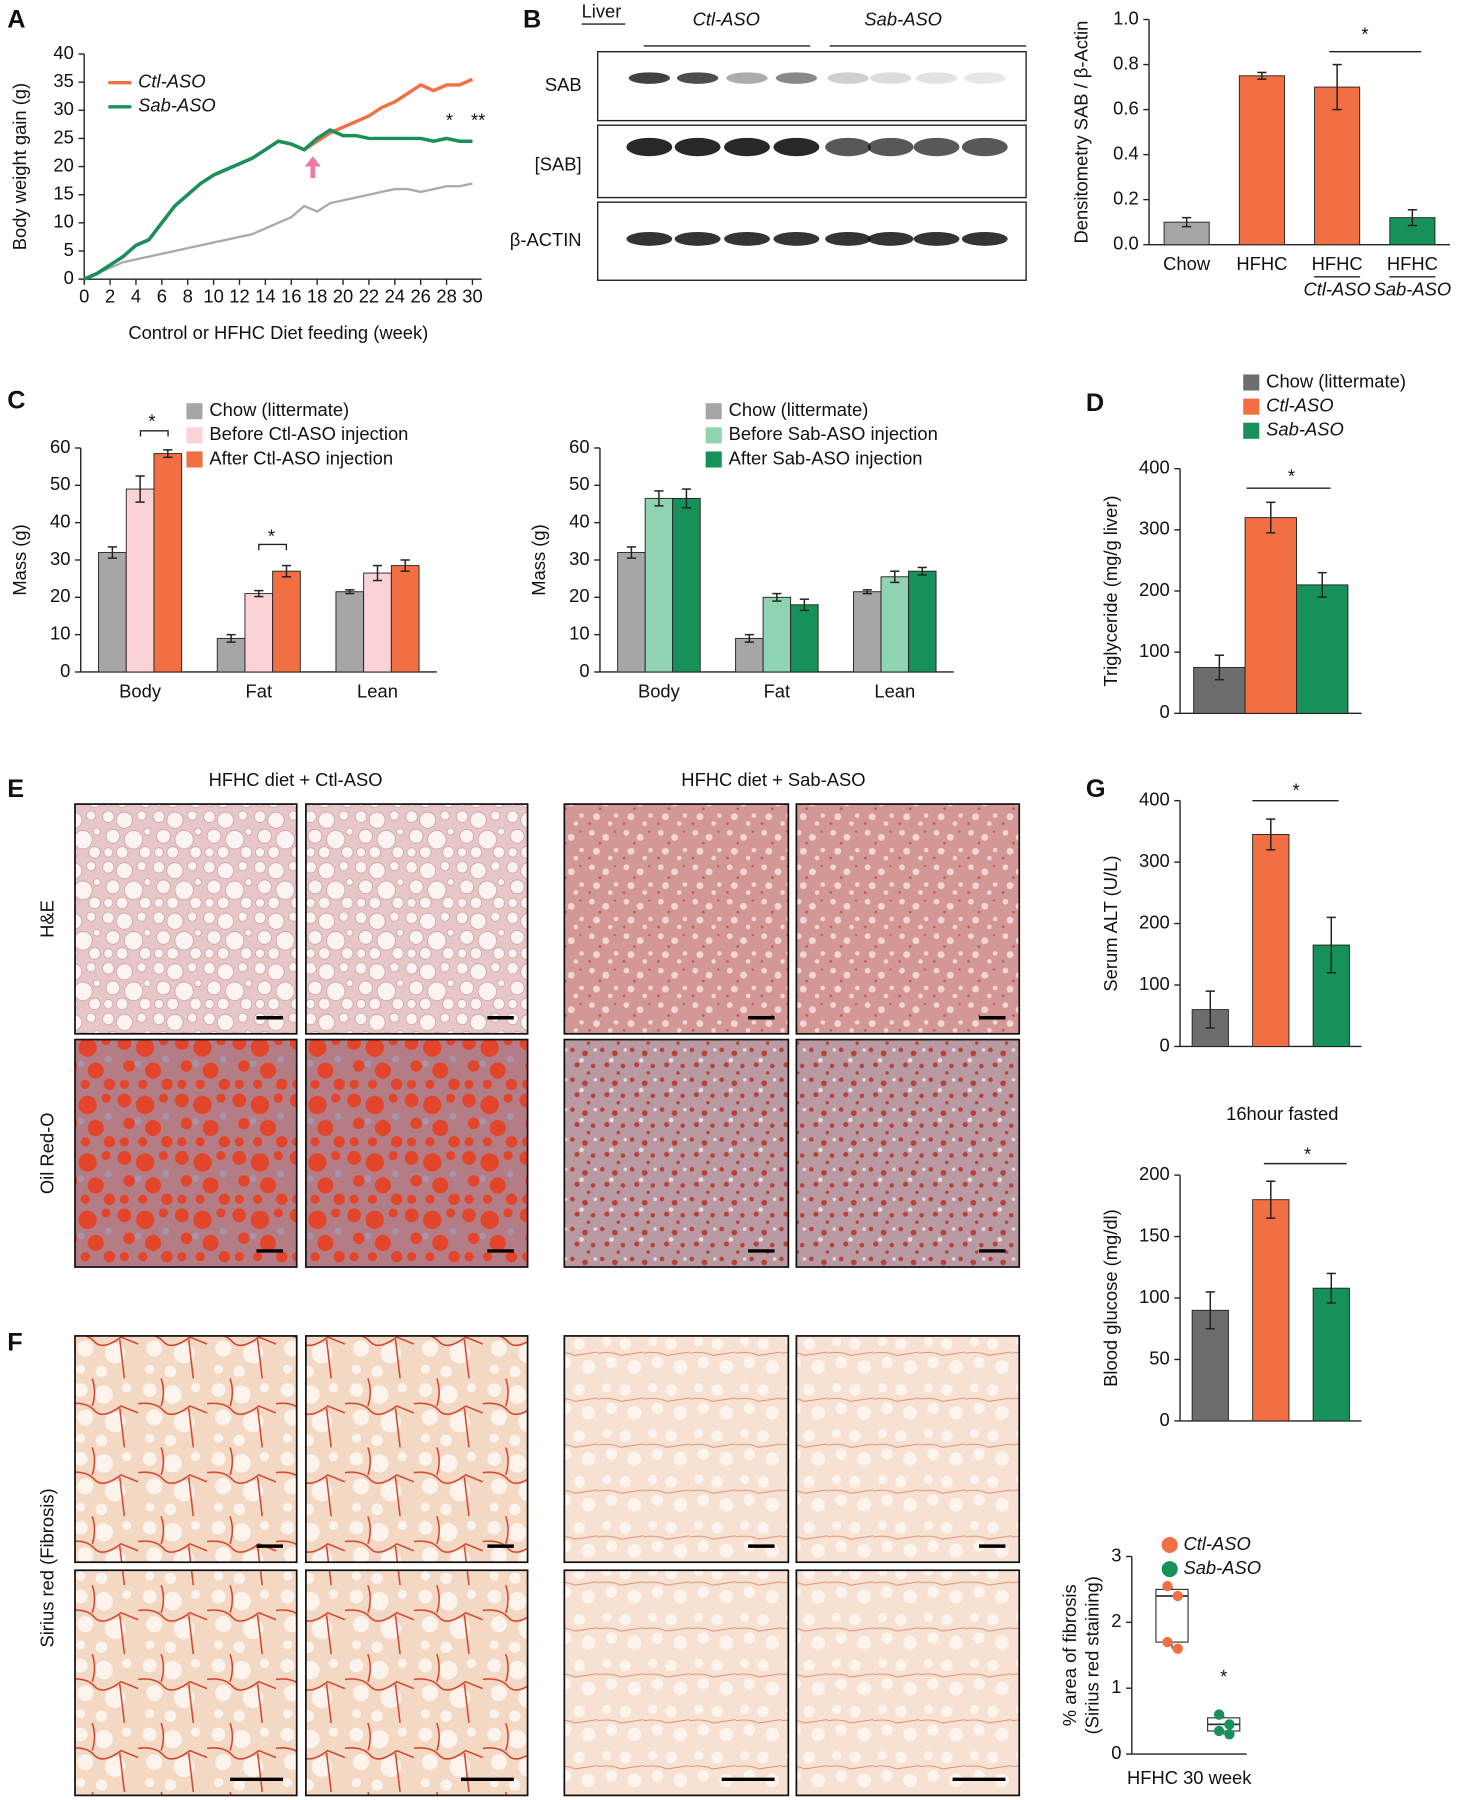 This screenshot has height=1800, width=1471. Describe the element at coordinates (312, 161) in the screenshot. I see `arrow-head` at that location.